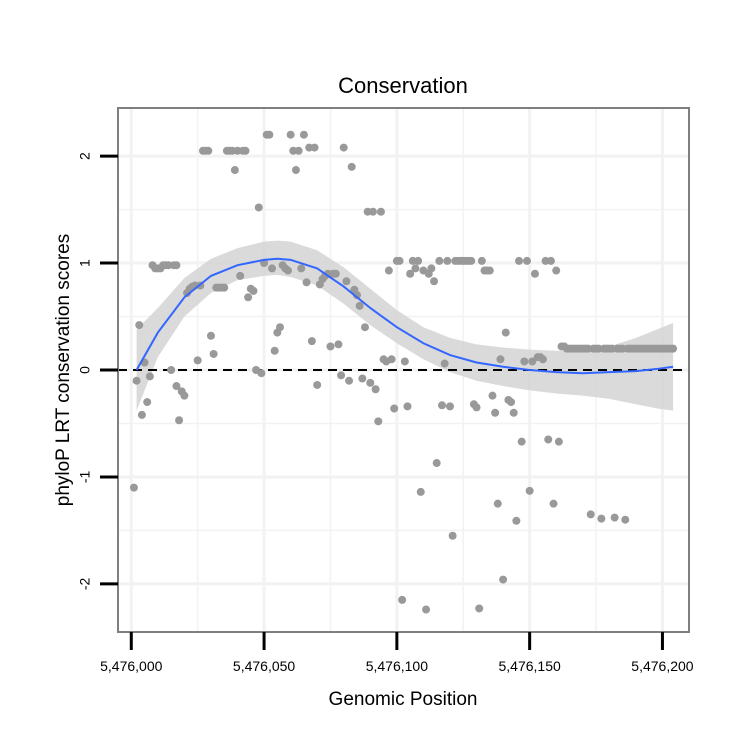 This screenshot has height=750, width=750. I want to click on y-tick-label: 2, so click(85, 156).